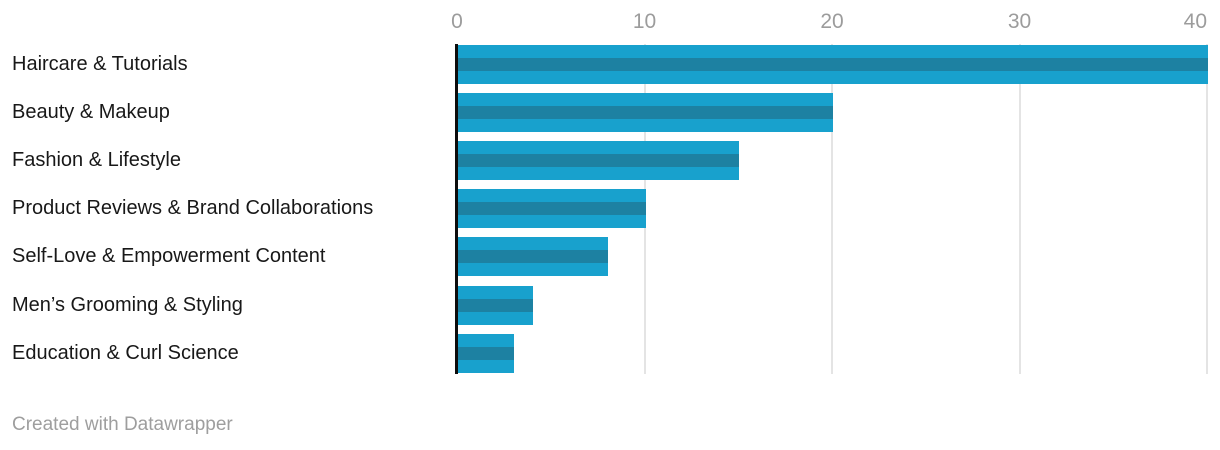 The height and width of the screenshot is (450, 1220). I want to click on category-label: Fashion & Lifestyle, so click(96, 159).